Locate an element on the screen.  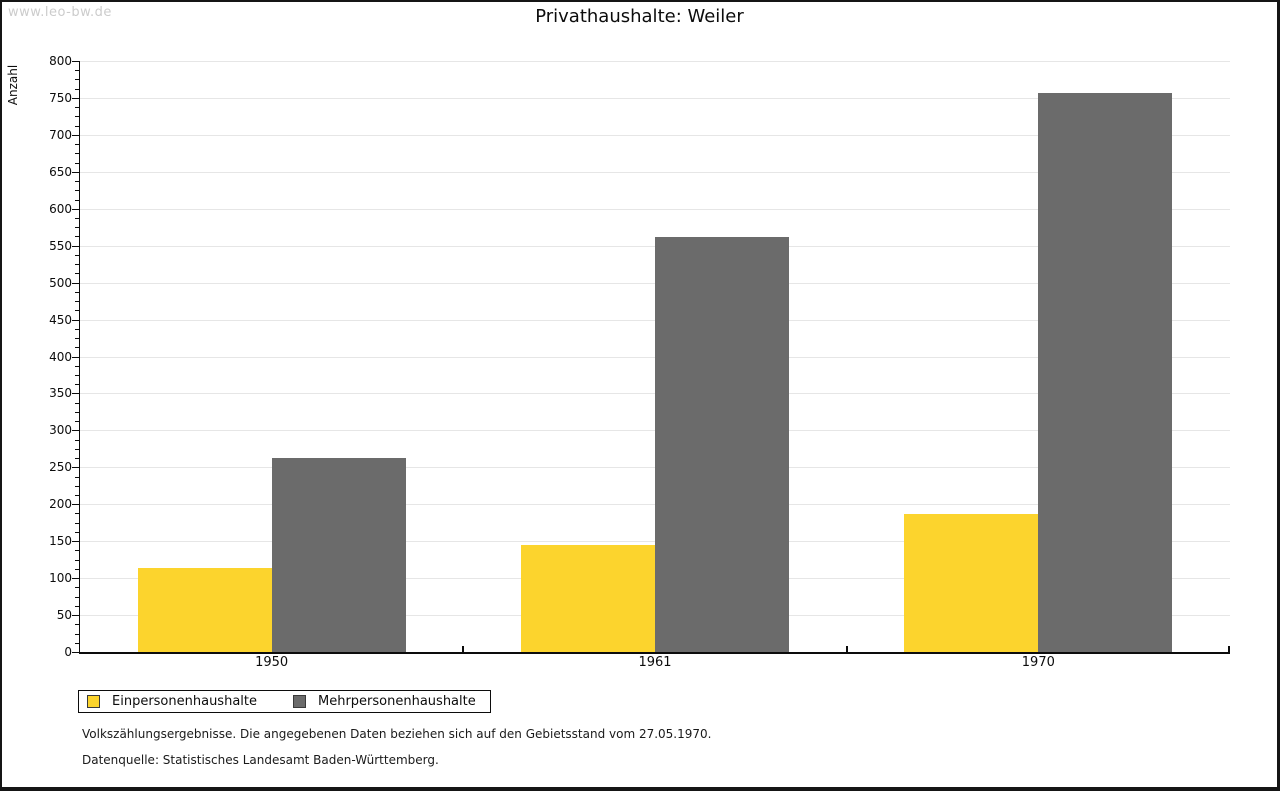
y-minor-tick-237.5 is located at coordinates (77, 477).